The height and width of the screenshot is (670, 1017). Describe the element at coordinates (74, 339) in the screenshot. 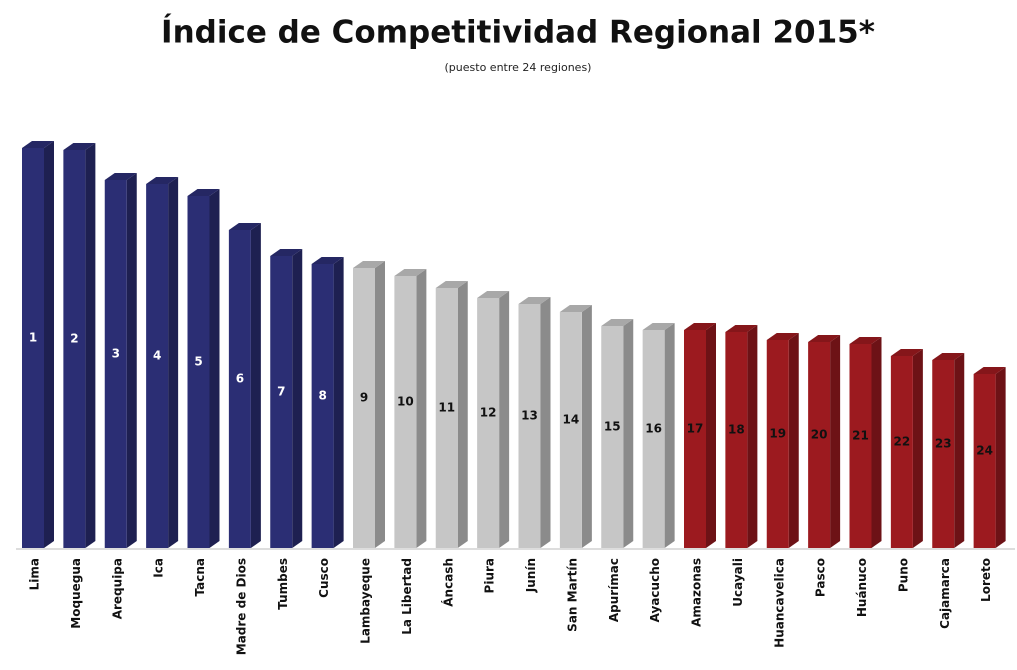

I see `data-label: 2` at that location.